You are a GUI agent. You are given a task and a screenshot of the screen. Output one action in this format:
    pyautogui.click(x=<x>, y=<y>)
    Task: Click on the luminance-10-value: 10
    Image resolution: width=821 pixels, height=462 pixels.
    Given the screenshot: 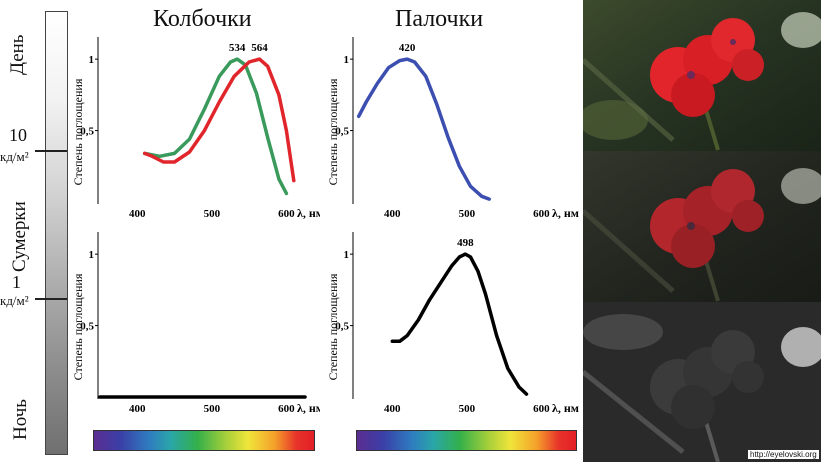 What is the action you would take?
    pyautogui.click(x=18, y=135)
    